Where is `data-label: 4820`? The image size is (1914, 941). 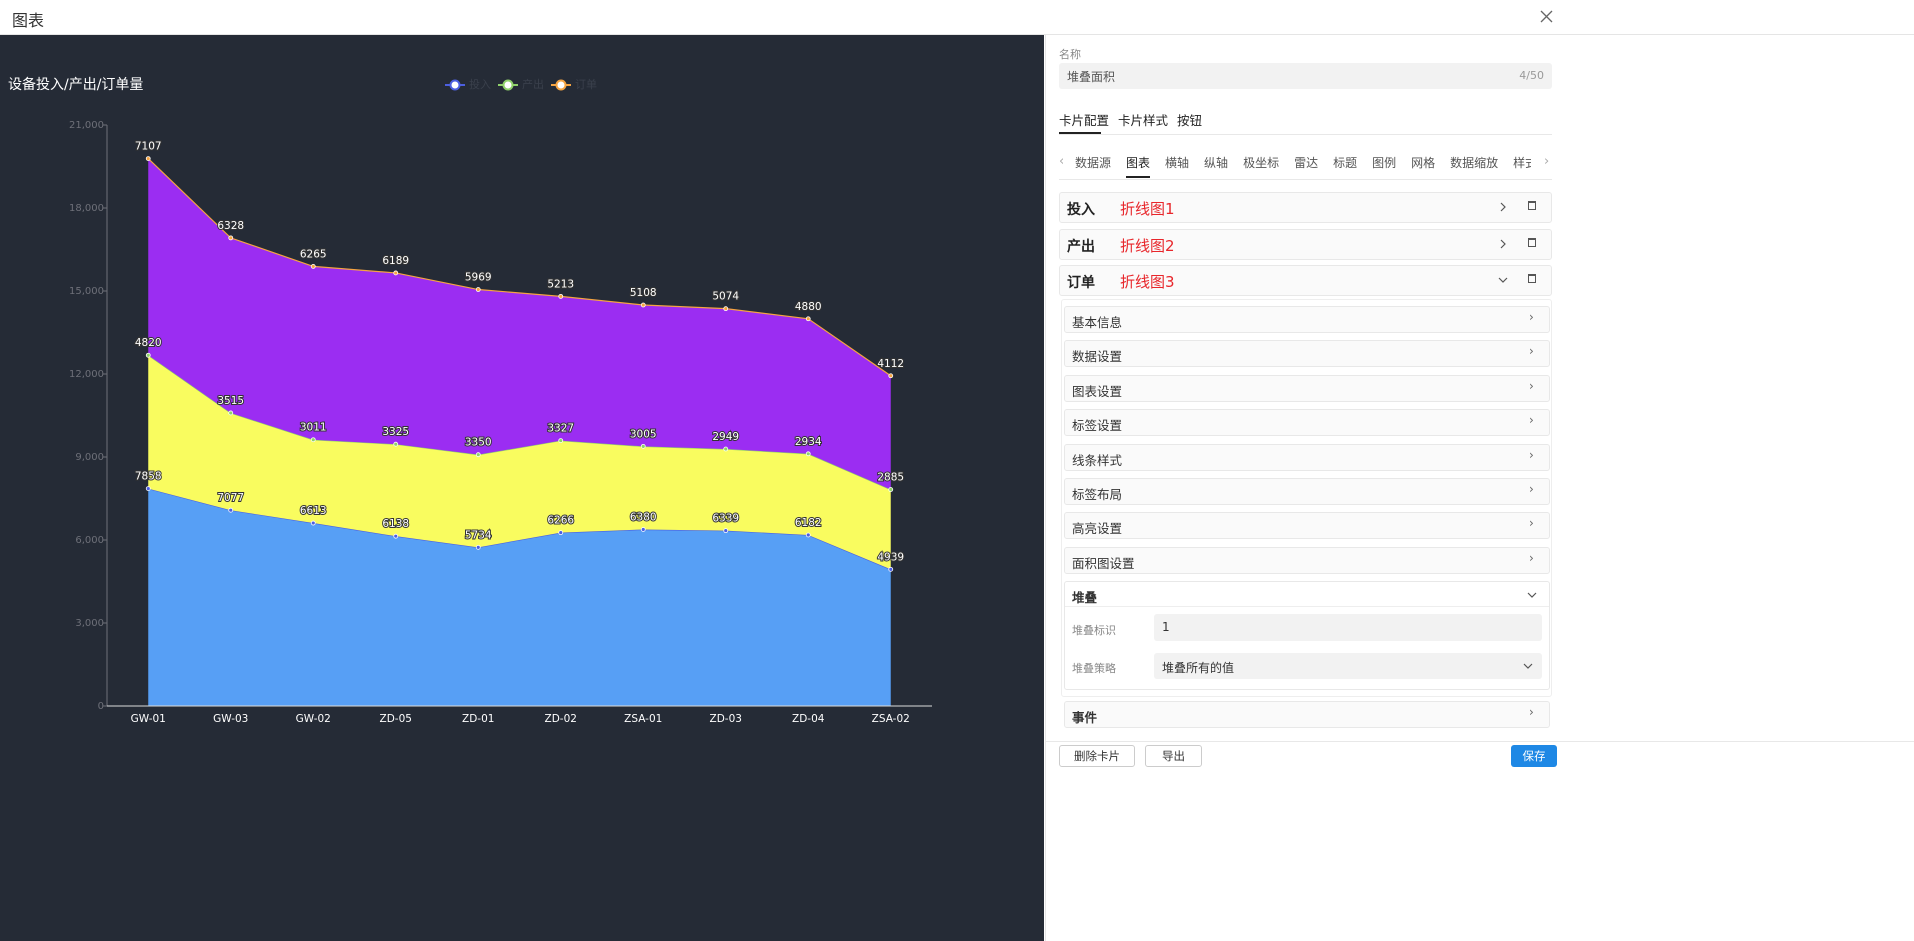 data-label: 4820 is located at coordinates (148, 343).